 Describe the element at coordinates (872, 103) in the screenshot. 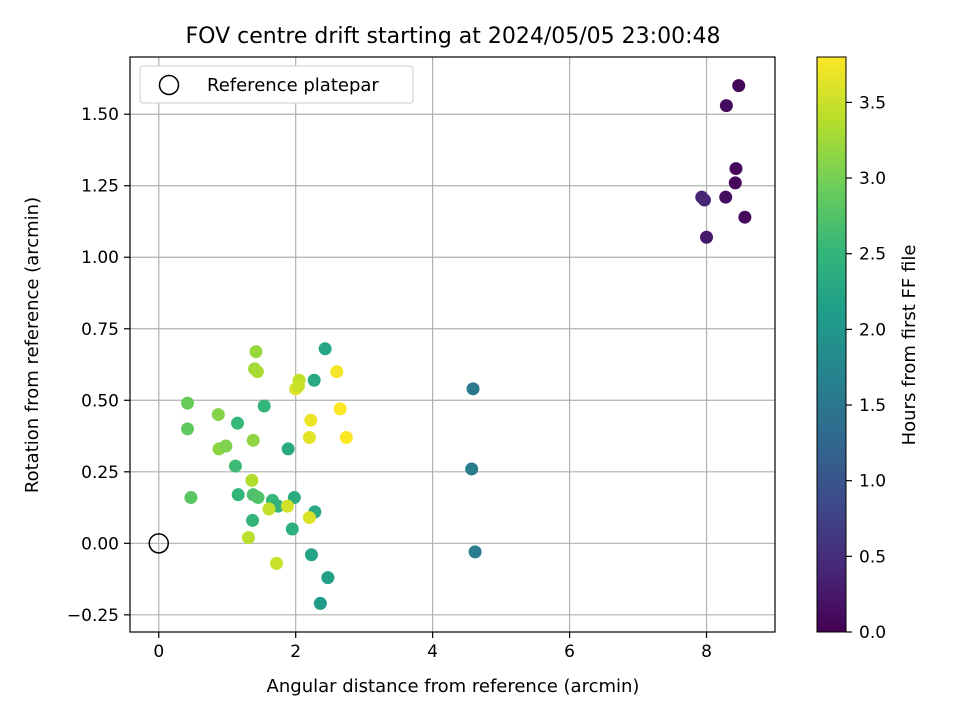

I see `colorbar-tick-label: 3.5` at that location.